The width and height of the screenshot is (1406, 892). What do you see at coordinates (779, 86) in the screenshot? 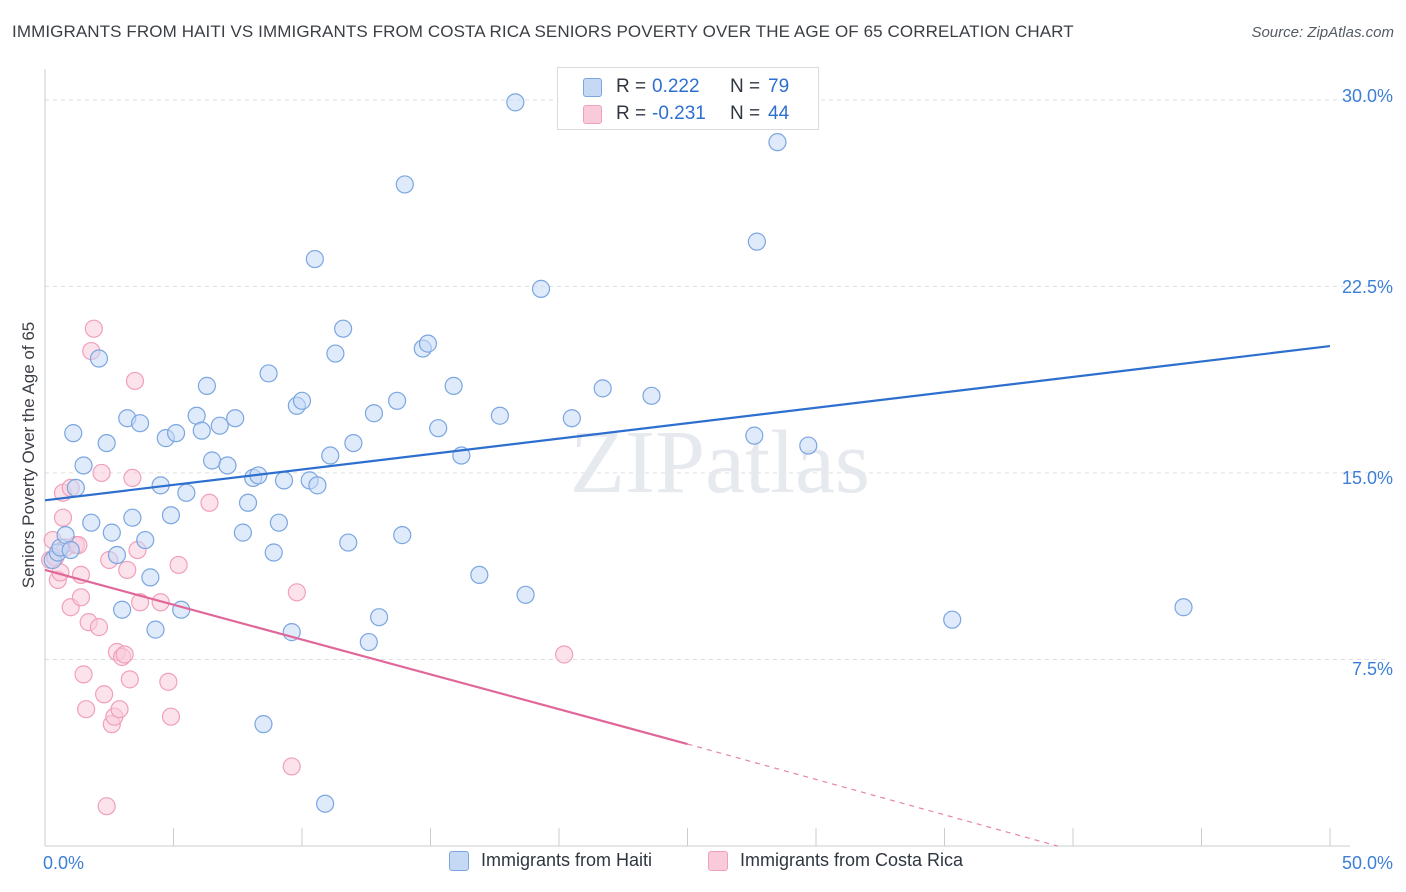
I see `n-value: 79` at bounding box center [779, 86].